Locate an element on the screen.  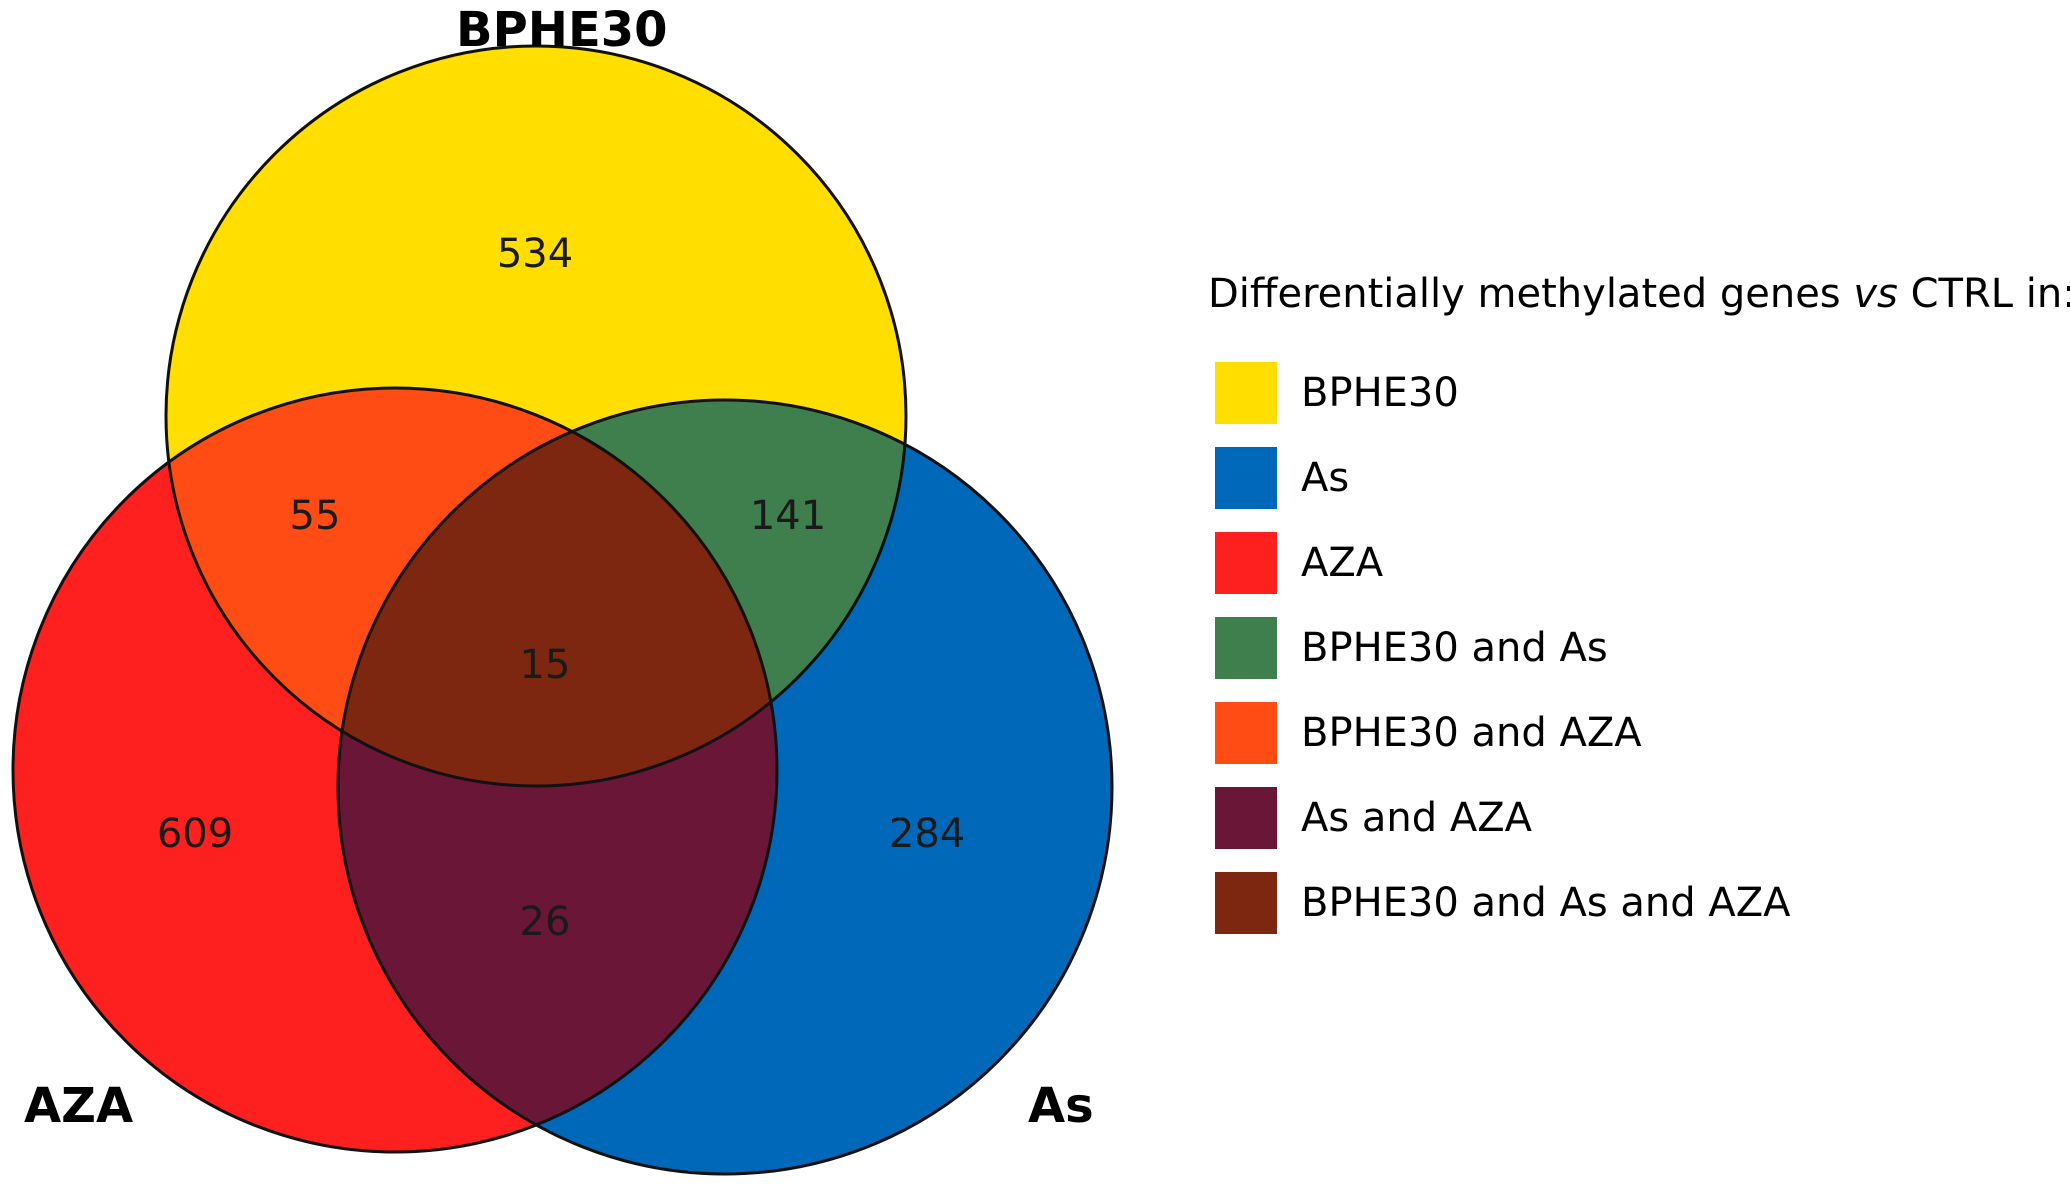
legend-label: BPHE30 is located at coordinates (1380, 392).